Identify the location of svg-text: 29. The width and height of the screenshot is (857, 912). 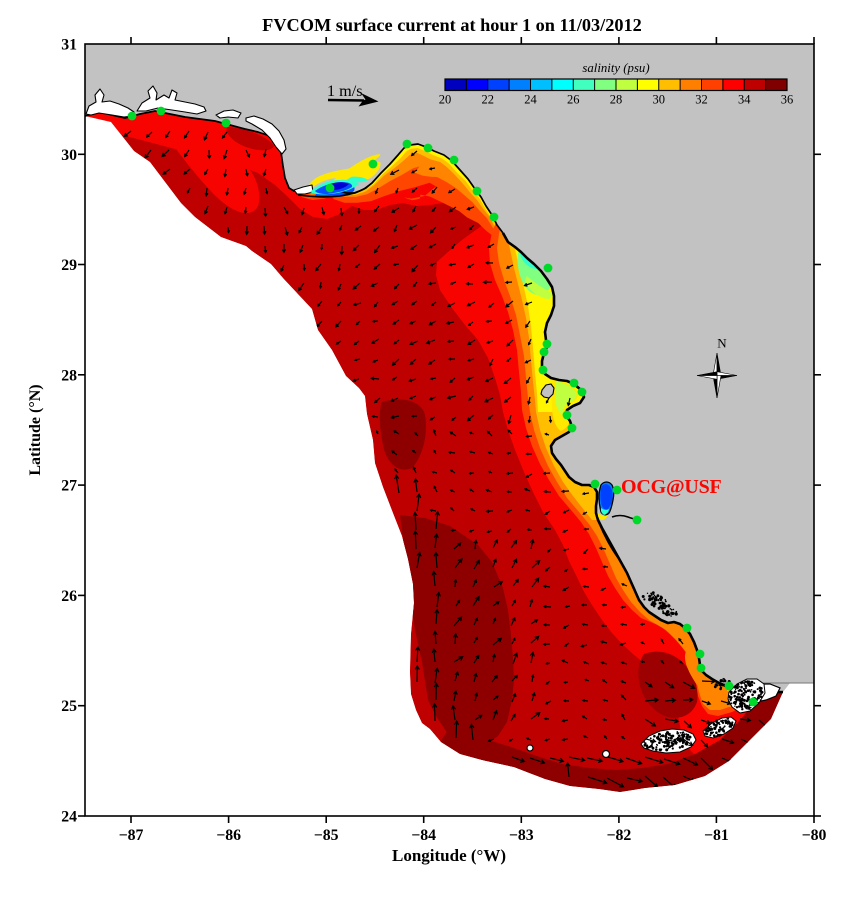
(69, 265).